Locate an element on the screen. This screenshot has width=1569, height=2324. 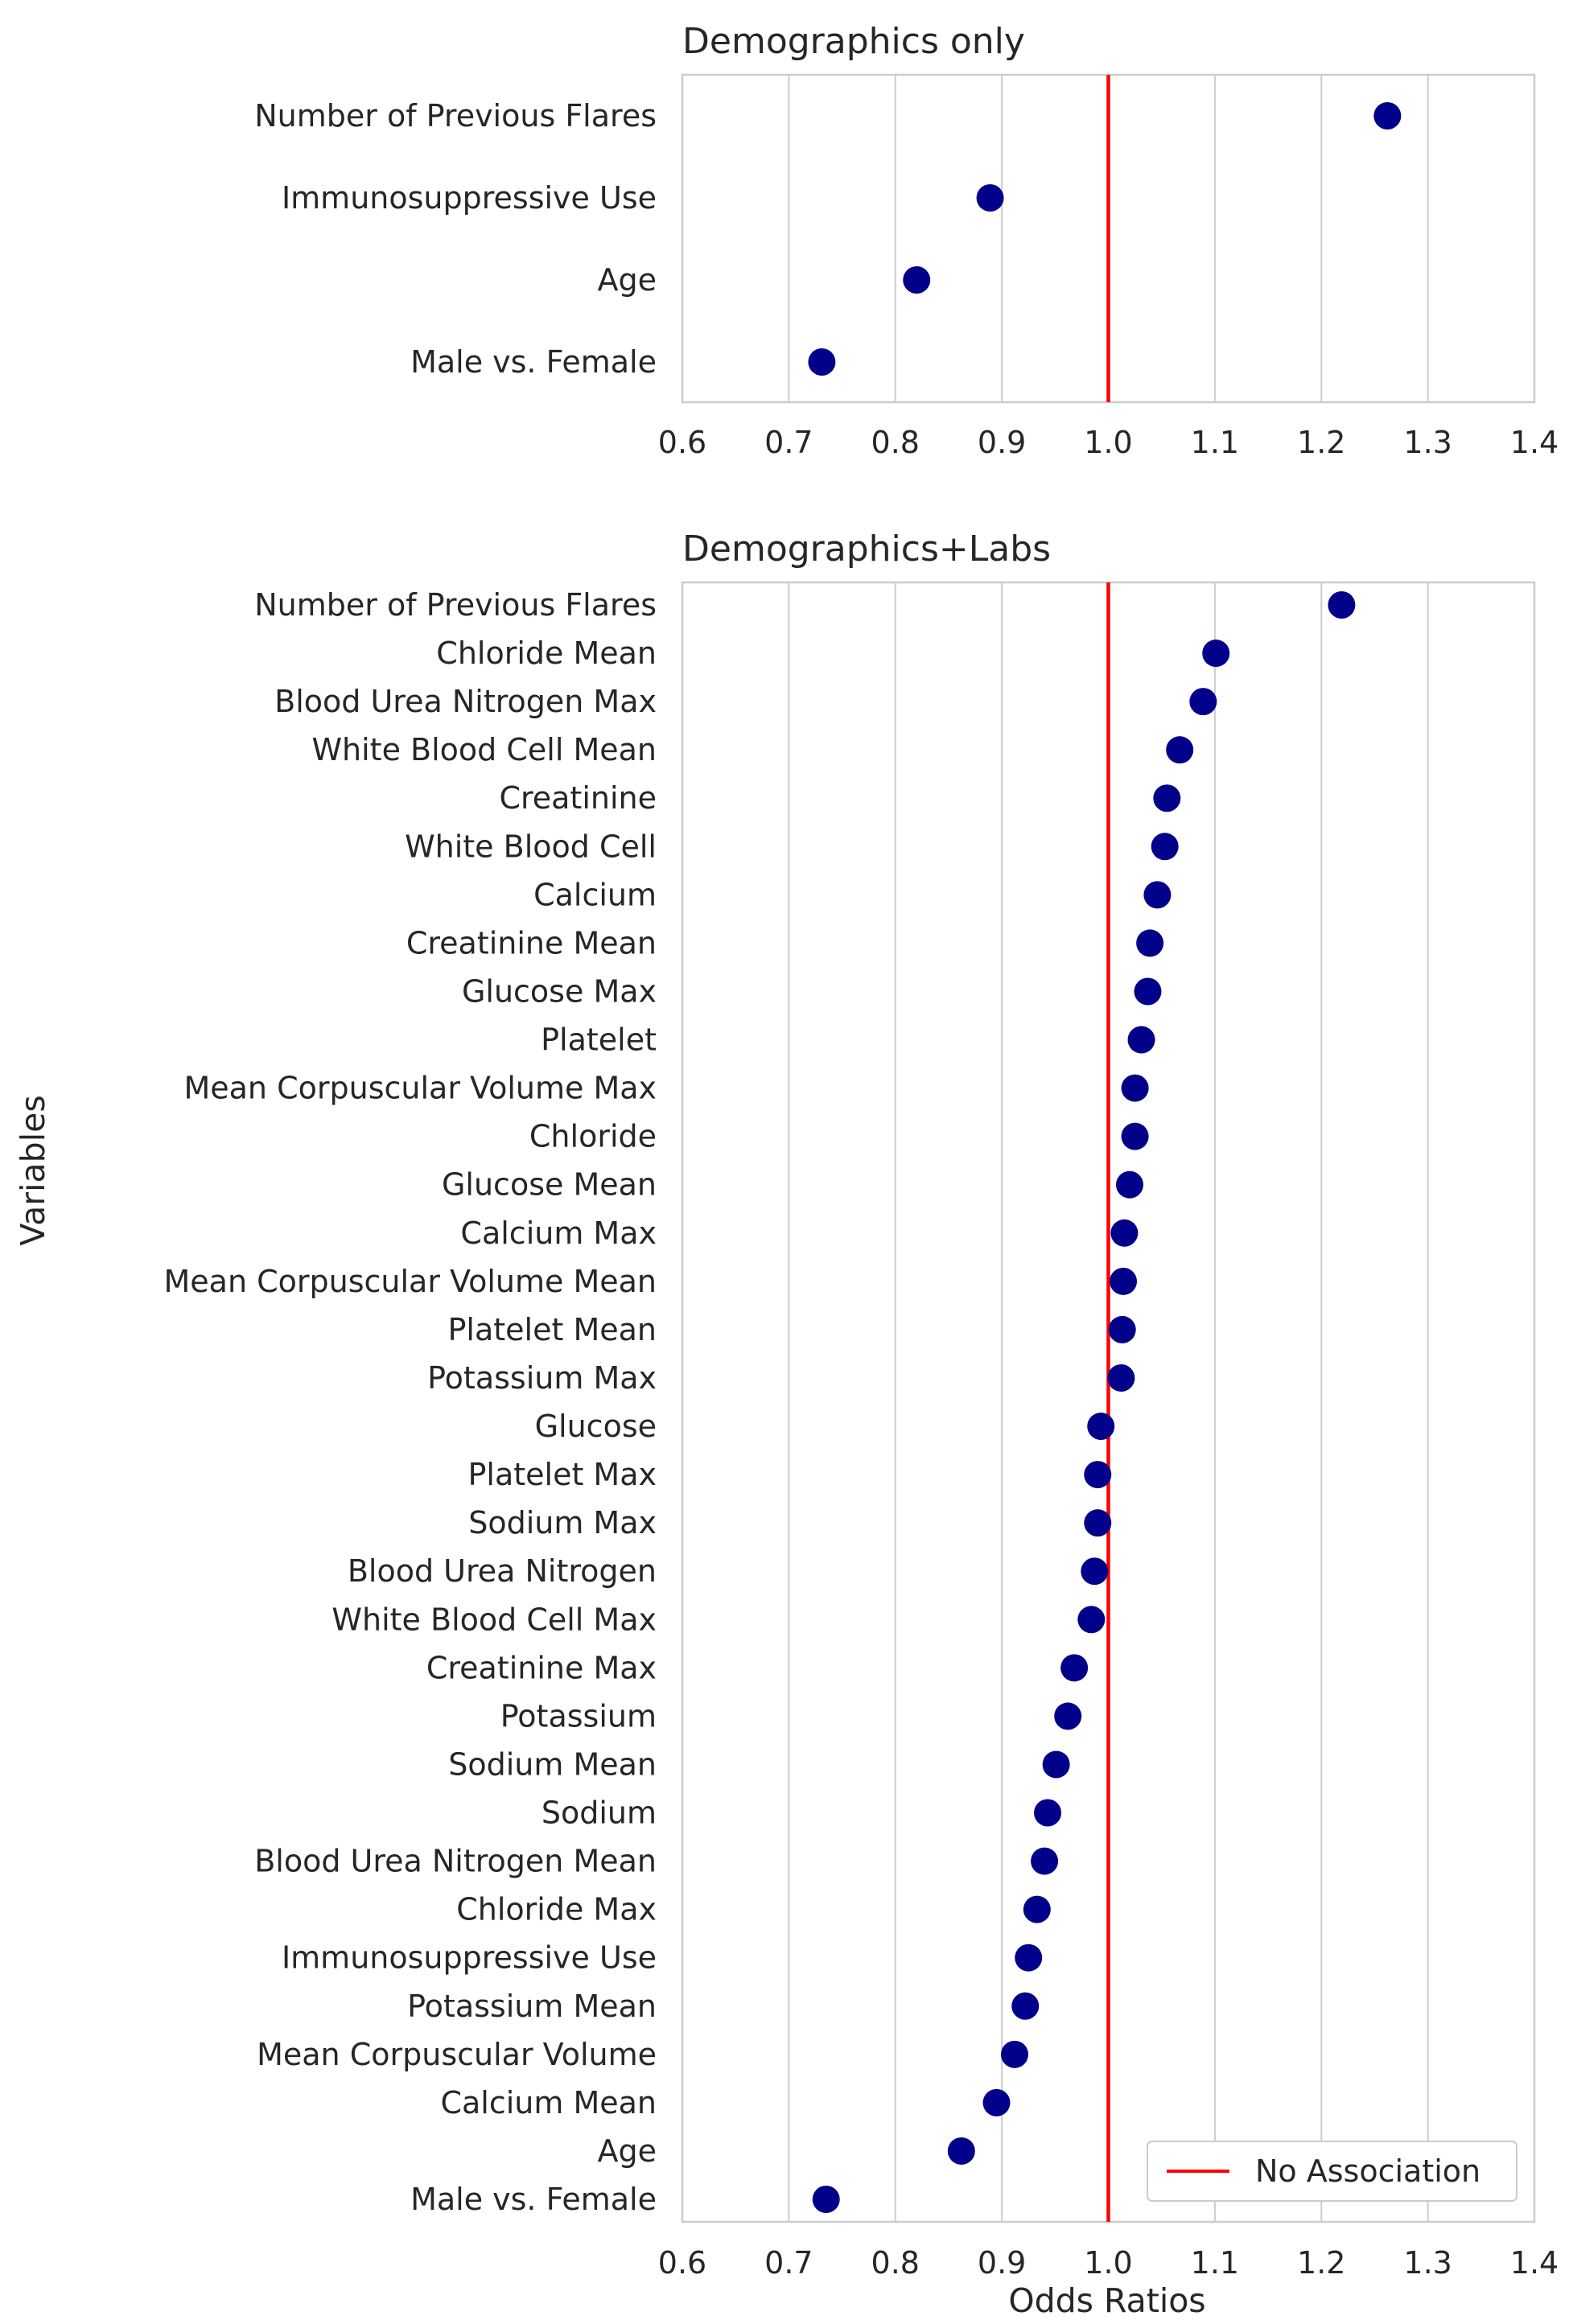
category-label: Creatinine is located at coordinates (578, 798).